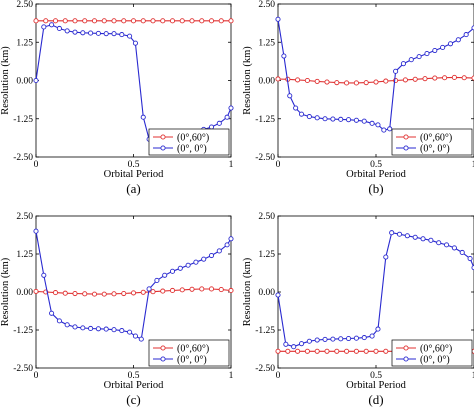  Describe the element at coordinates (231, 165) in the screenshot. I see `x-tick-label: 1` at that location.